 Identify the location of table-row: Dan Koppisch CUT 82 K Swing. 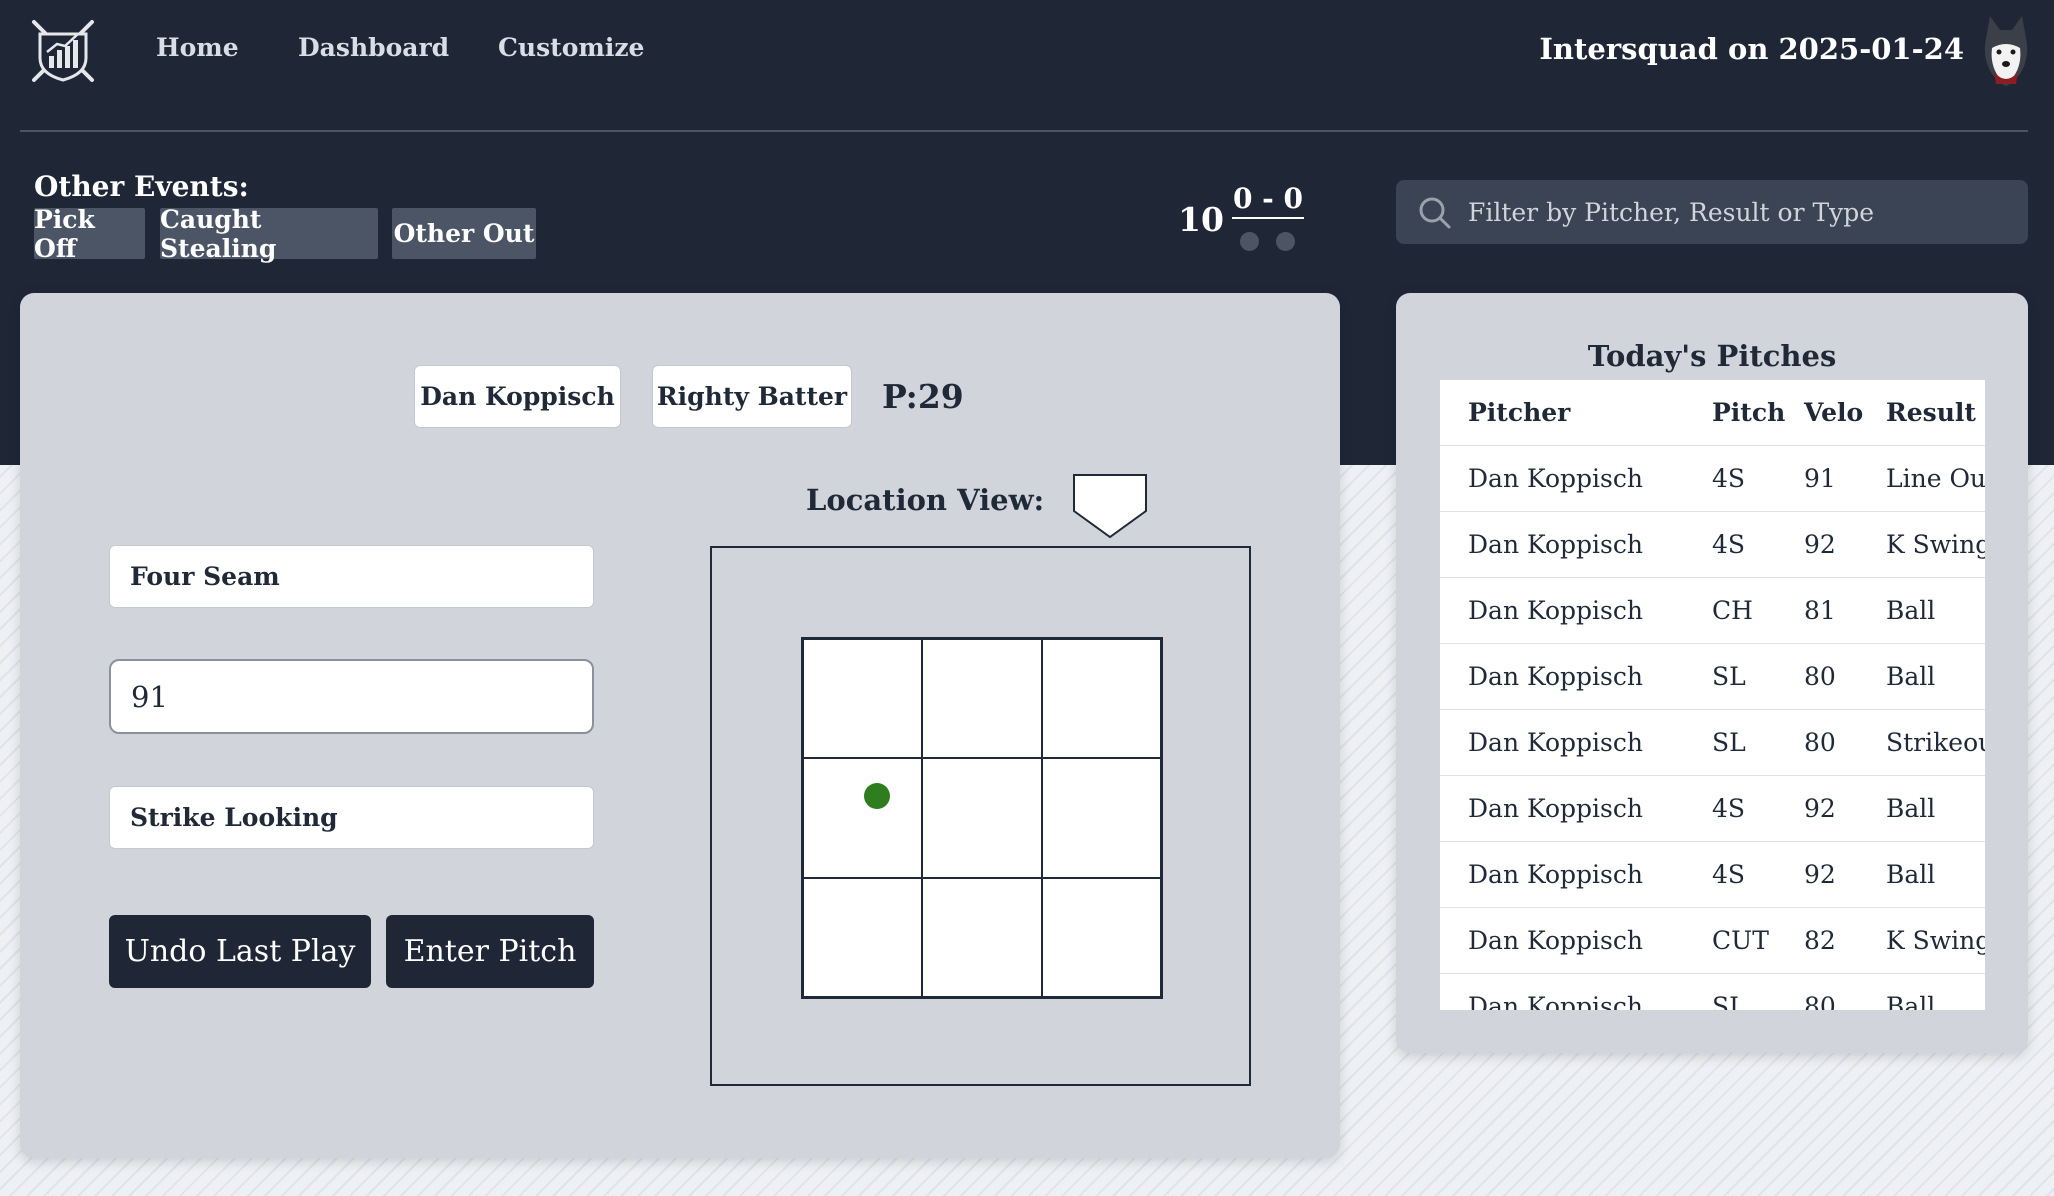
(1712, 941).